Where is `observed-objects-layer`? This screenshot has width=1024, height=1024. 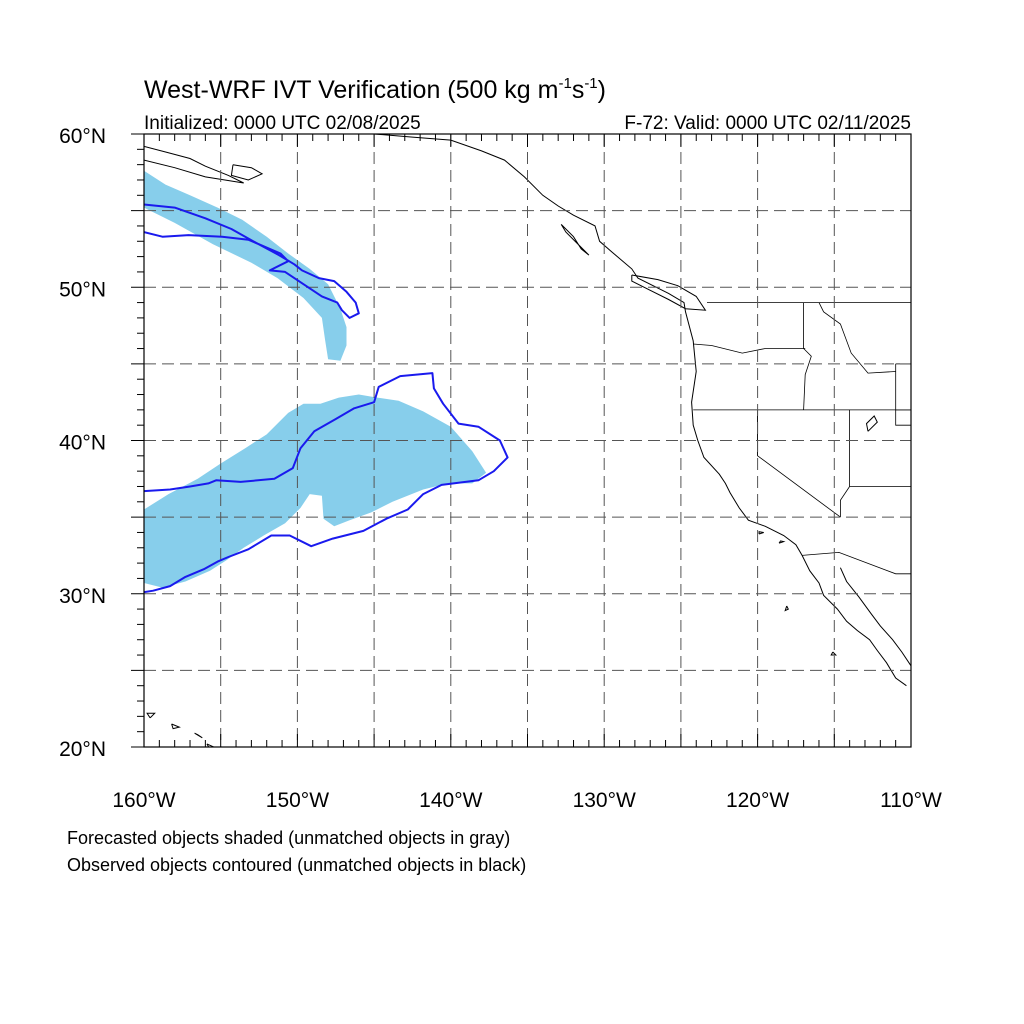 observed-objects-layer is located at coordinates (326, 398).